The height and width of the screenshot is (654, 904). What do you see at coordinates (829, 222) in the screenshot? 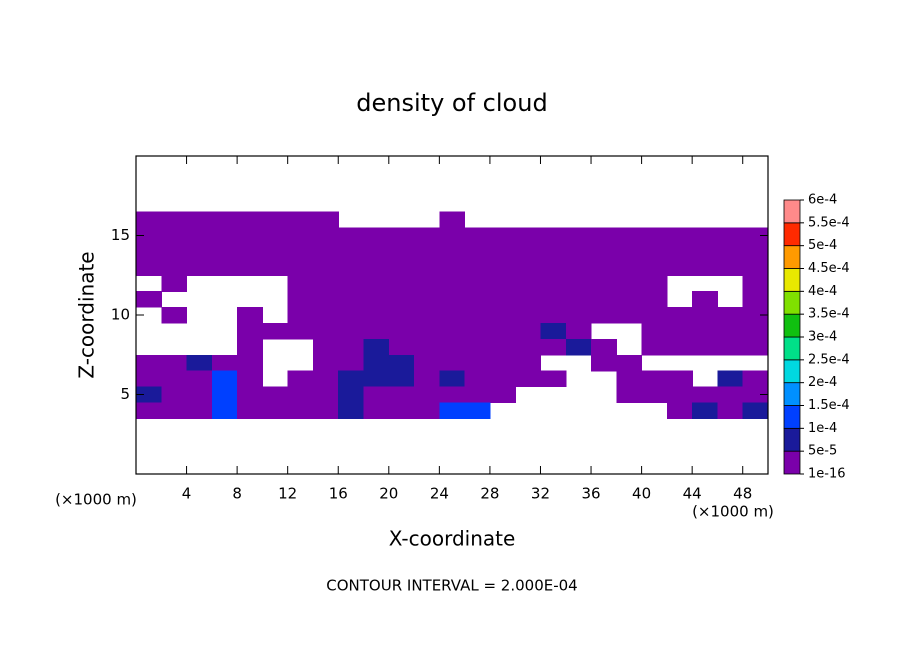
I see `colorbar-label: 5.5e-4` at bounding box center [829, 222].